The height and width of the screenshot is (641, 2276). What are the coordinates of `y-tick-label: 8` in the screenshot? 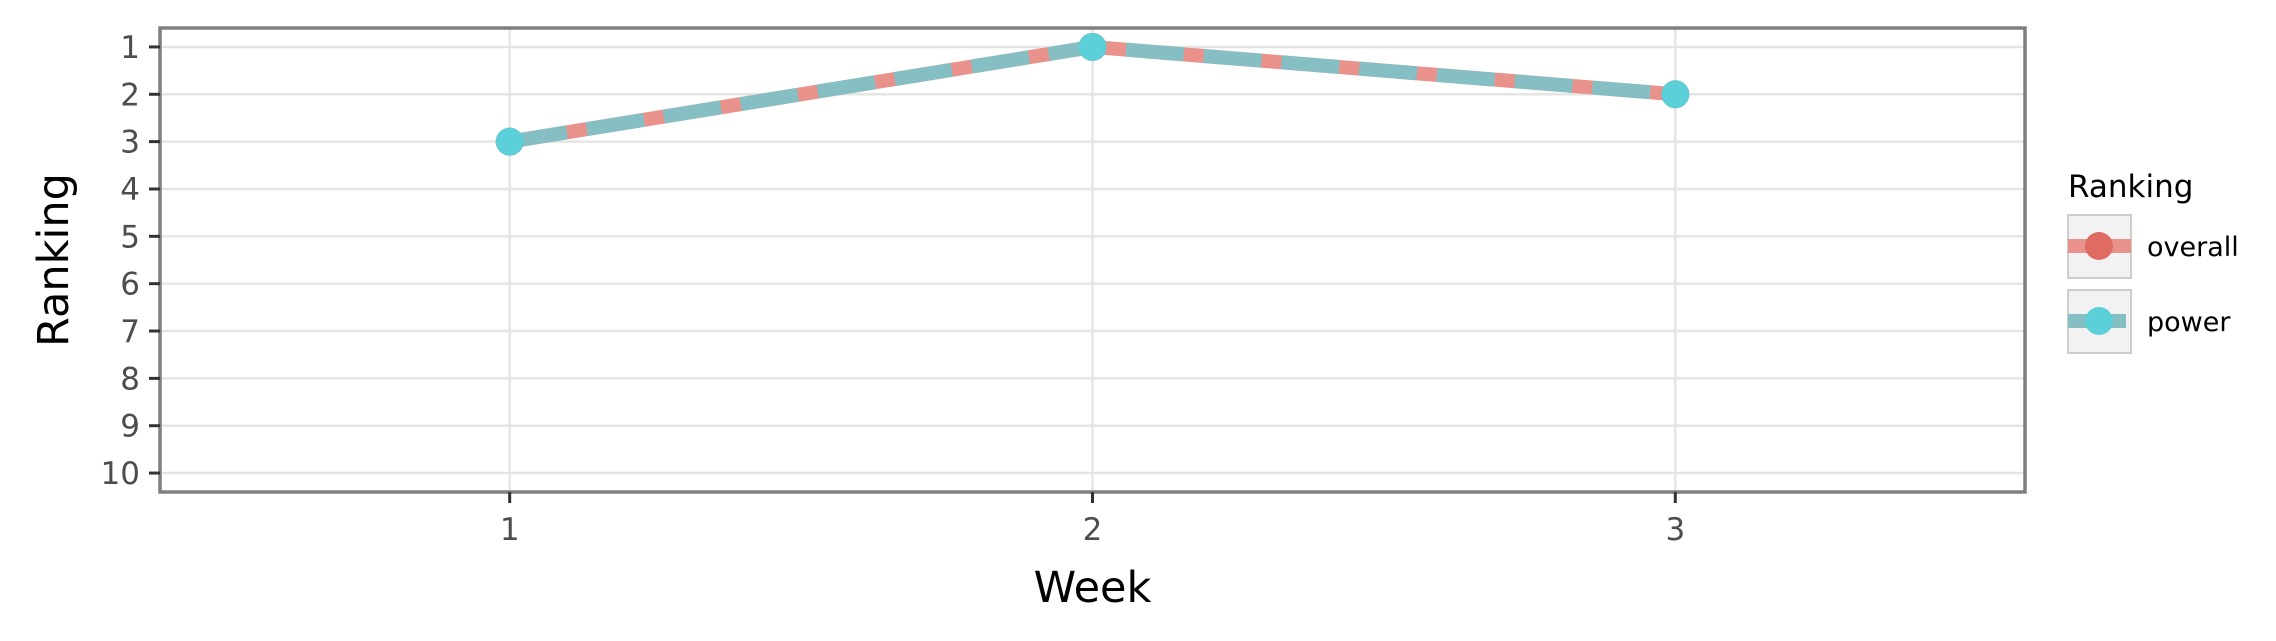 It's located at (130, 379).